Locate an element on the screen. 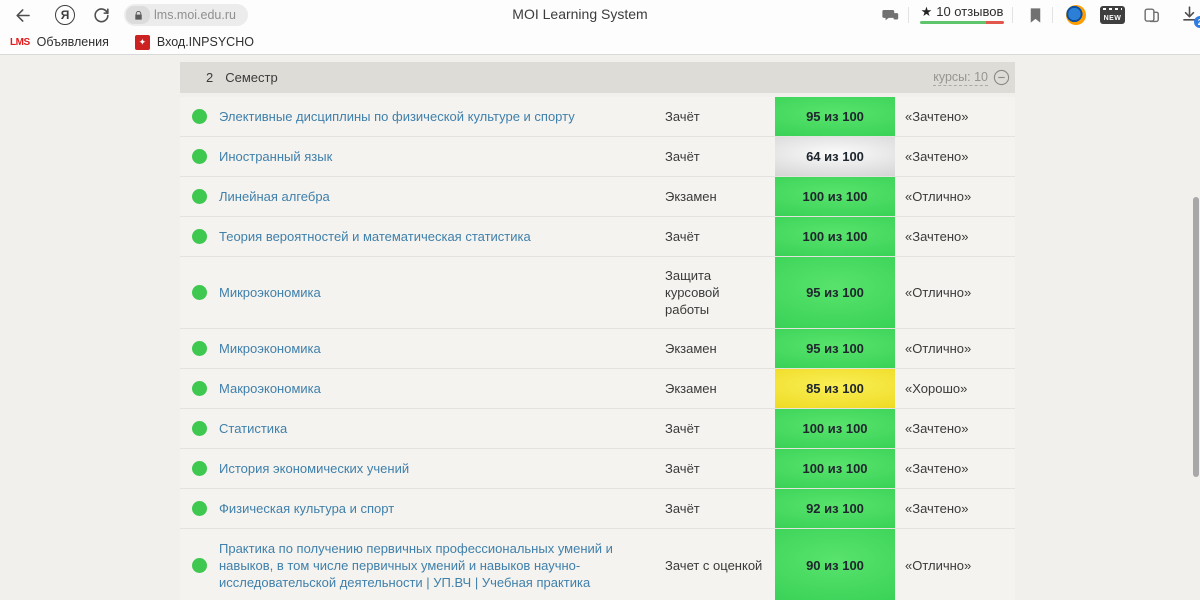 The image size is (1200, 600). inpsycho-favicon: ✦ is located at coordinates (142, 42).